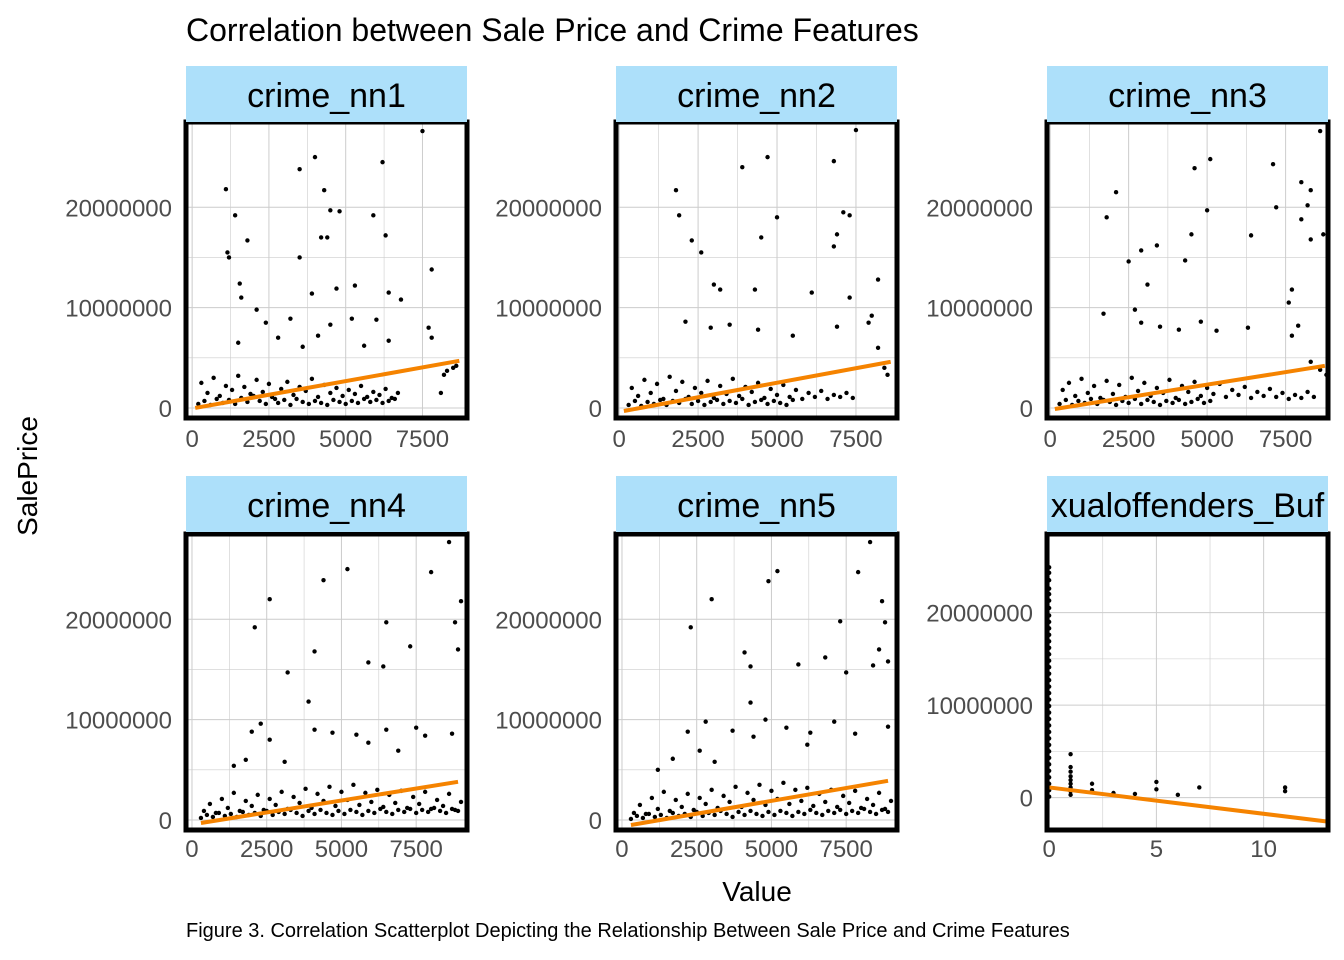  I want to click on facet-strip: crime_nn2, so click(756, 94).